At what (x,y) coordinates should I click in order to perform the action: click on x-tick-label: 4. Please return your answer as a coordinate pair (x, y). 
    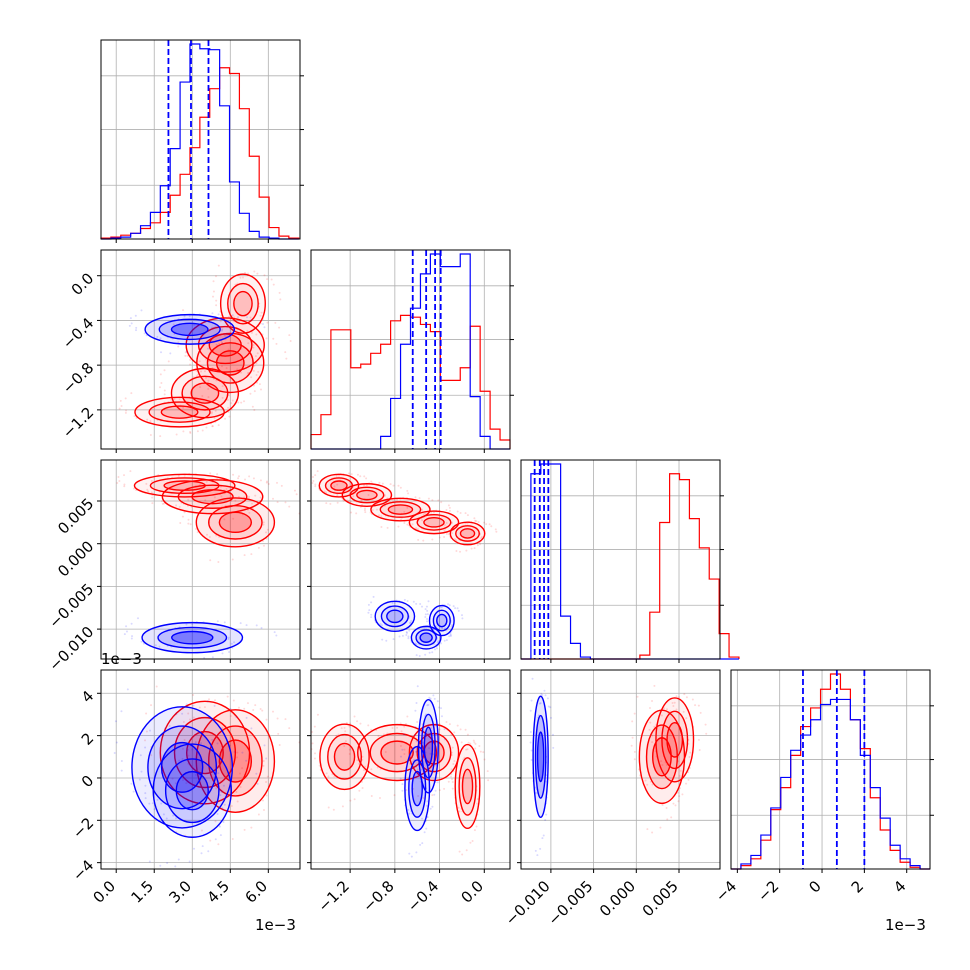
    Looking at the image, I should click on (899, 886).